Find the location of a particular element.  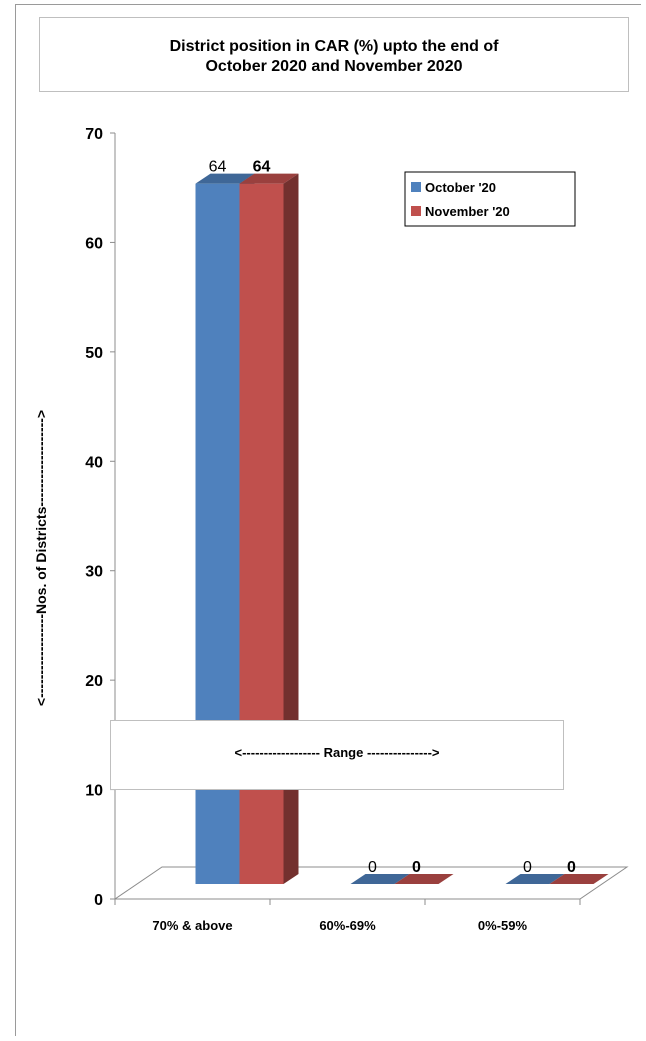

y-tick-label: 10 is located at coordinates (94, 791).